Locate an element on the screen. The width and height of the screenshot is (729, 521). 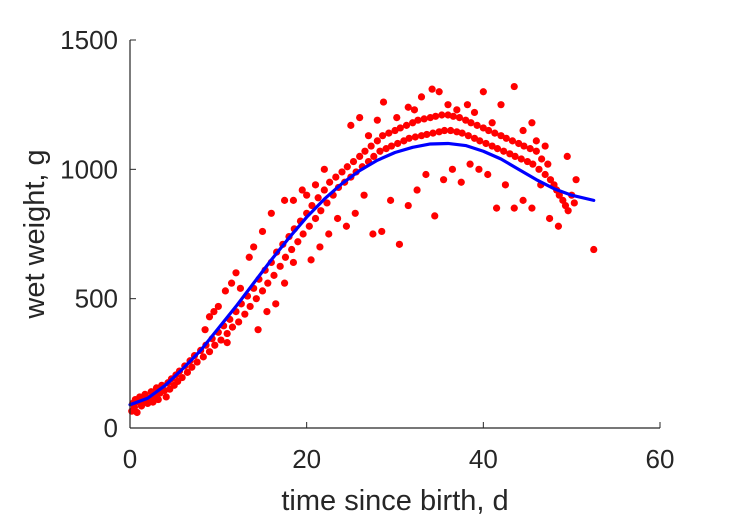
x-axis-label: time since birth, d is located at coordinates (394, 501).